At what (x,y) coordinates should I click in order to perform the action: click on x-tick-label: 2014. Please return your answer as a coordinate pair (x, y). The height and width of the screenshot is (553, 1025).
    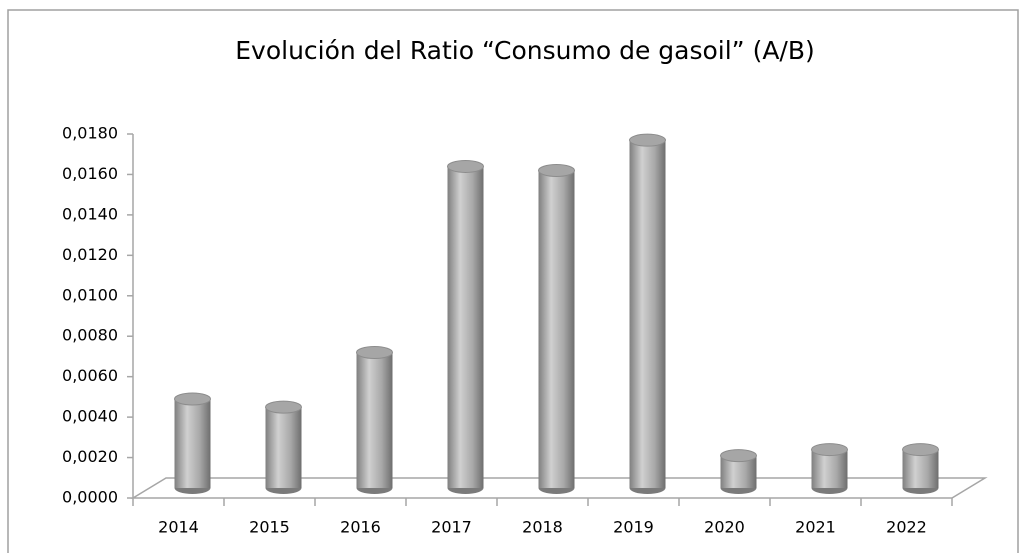
    Looking at the image, I should click on (178, 527).